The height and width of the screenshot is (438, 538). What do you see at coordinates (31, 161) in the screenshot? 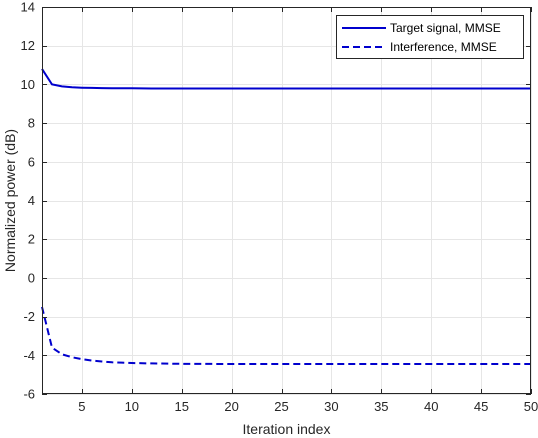
I see `y-tick-label: 6` at bounding box center [31, 161].